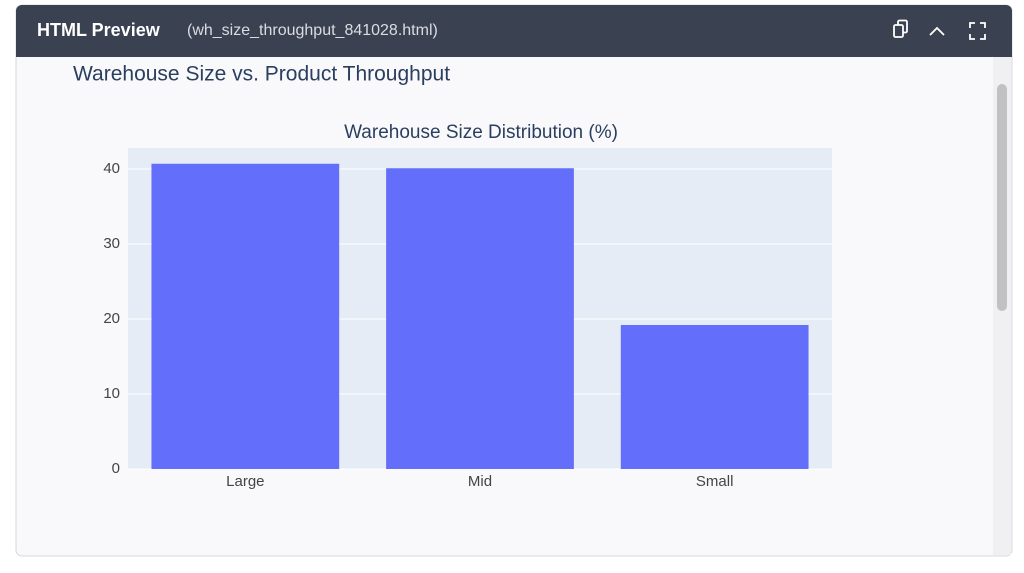  Describe the element at coordinates (111, 243) in the screenshot. I see `y-tick-label: 30` at that location.